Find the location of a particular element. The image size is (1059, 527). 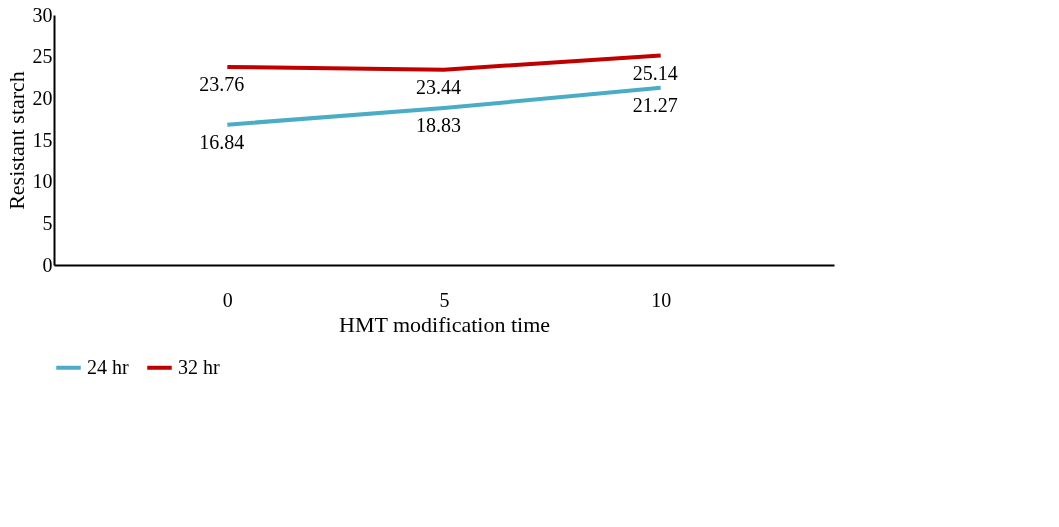

y-tick-label: 25 is located at coordinates (42, 56).